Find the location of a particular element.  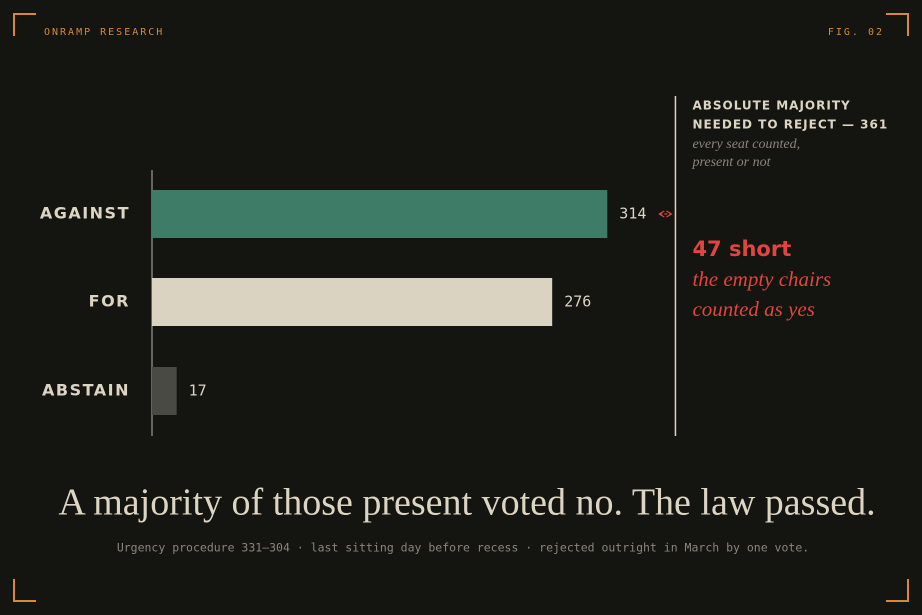

annotation-text: counted as yes is located at coordinates (753, 309).